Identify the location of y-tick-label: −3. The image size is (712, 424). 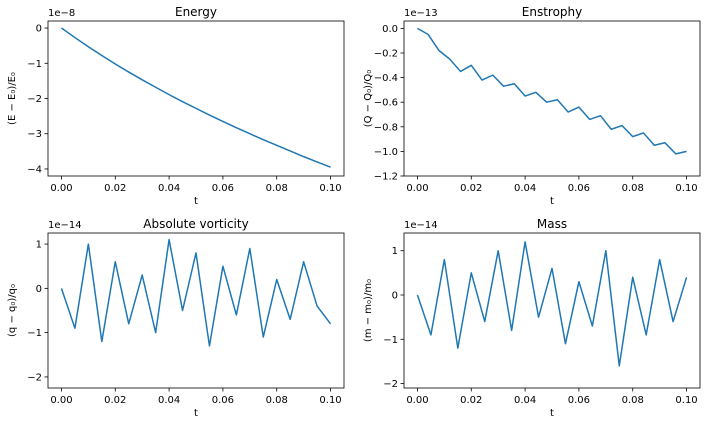
(34, 134).